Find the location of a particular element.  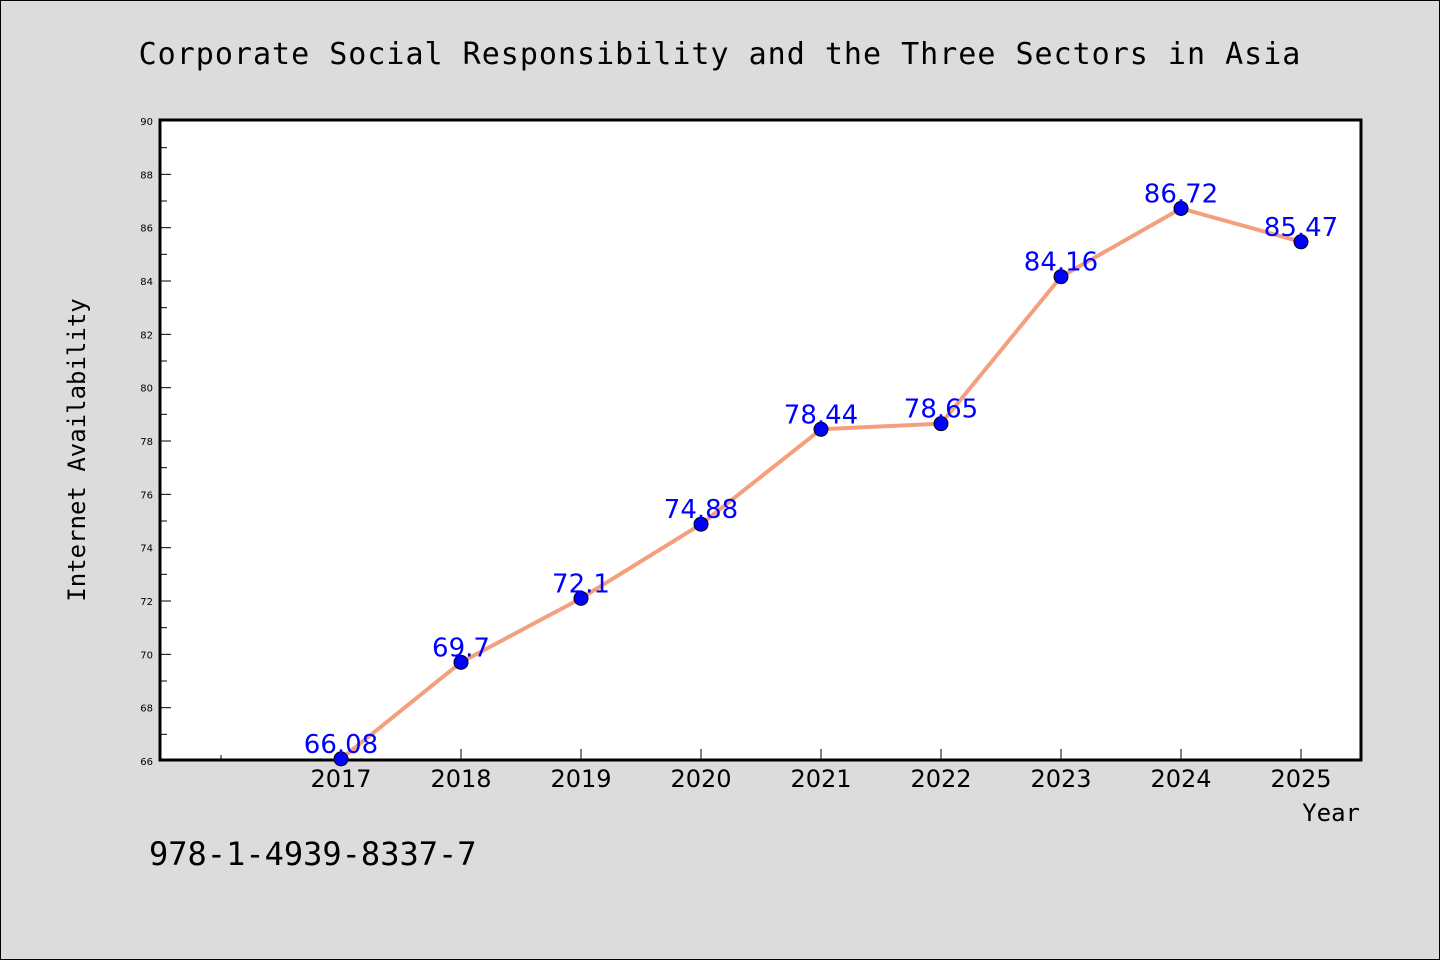

y-tick-label: 66 is located at coordinates (146, 762).